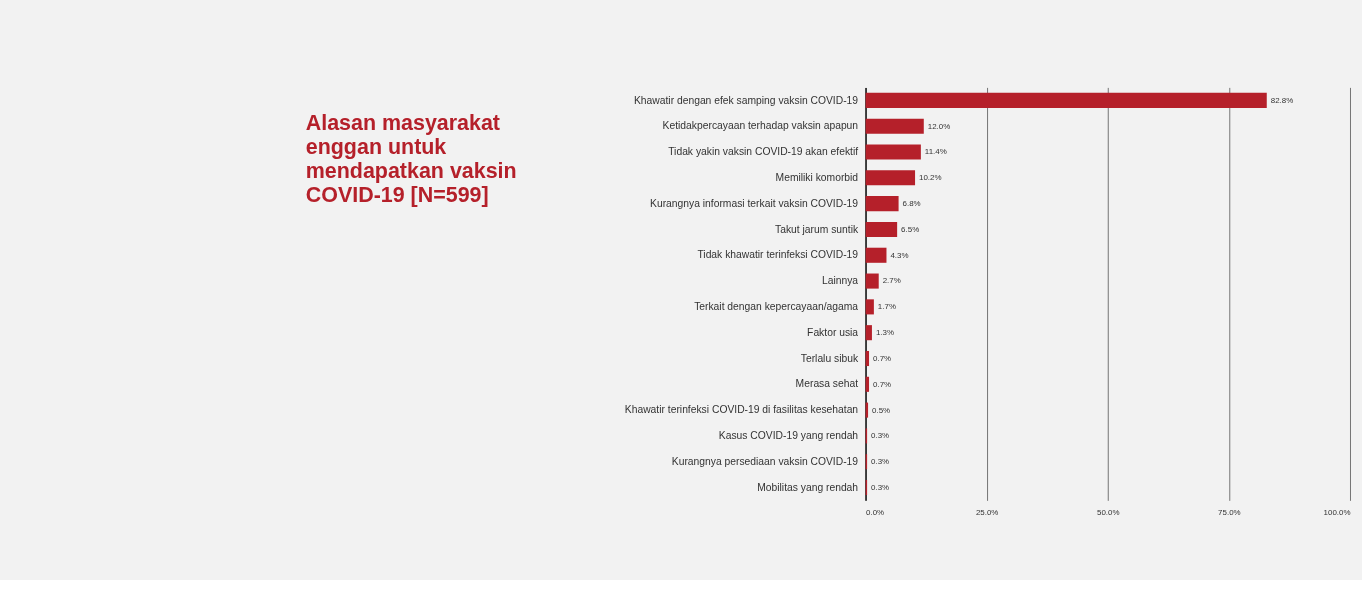 The image size is (1362, 608). Describe the element at coordinates (1108, 513) in the screenshot. I see `x-tick-label: 50.0%` at that location.